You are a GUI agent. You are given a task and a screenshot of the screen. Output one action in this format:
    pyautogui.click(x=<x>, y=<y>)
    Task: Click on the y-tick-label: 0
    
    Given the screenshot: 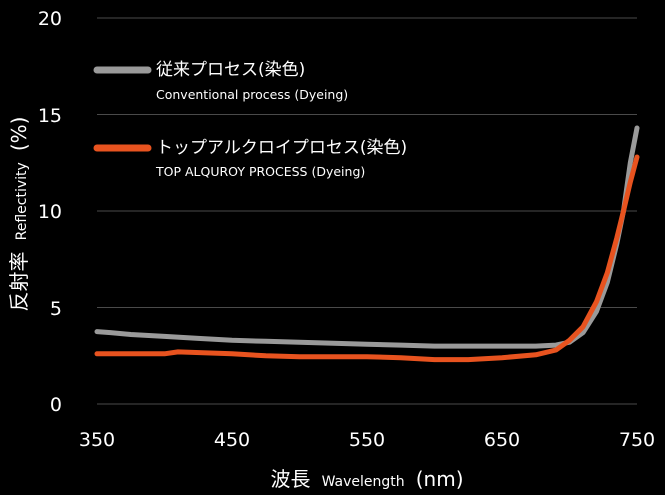 What is the action you would take?
    pyautogui.click(x=56, y=405)
    